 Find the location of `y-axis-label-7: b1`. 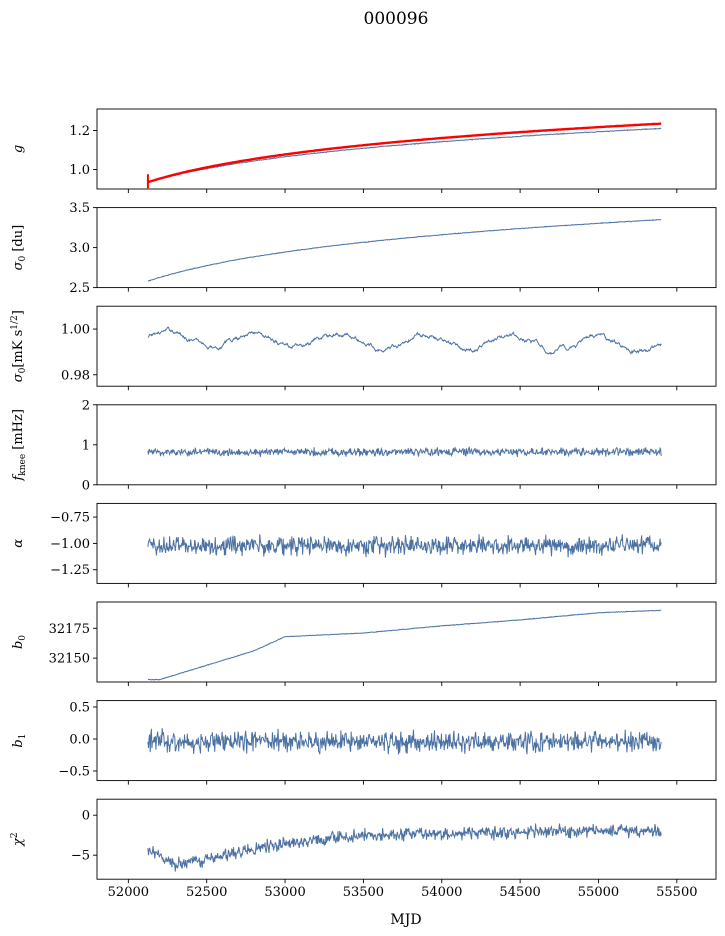

y-axis-label-7: b1 is located at coordinates (19, 741).